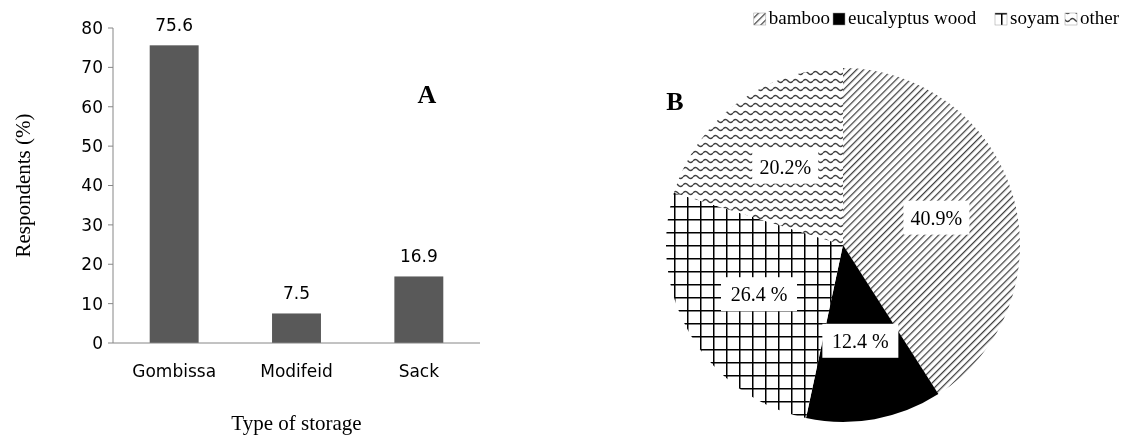 Image resolution: width=1138 pixels, height=444 pixels. I want to click on x-tick-label: Gombissa, so click(174, 371).